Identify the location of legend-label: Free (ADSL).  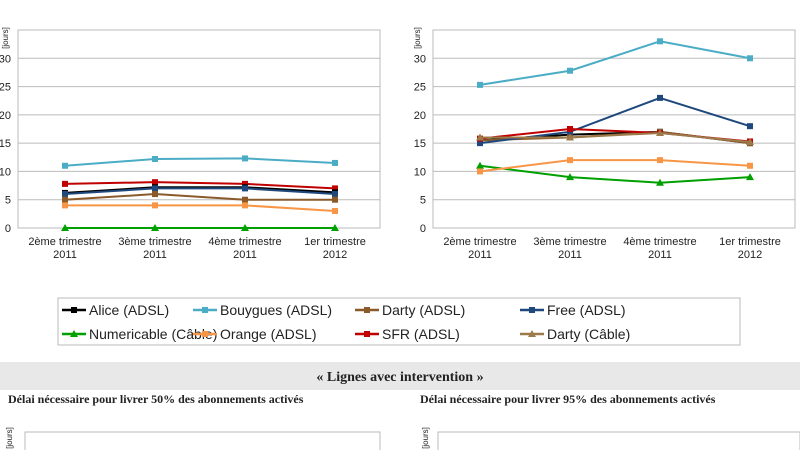
(586, 310).